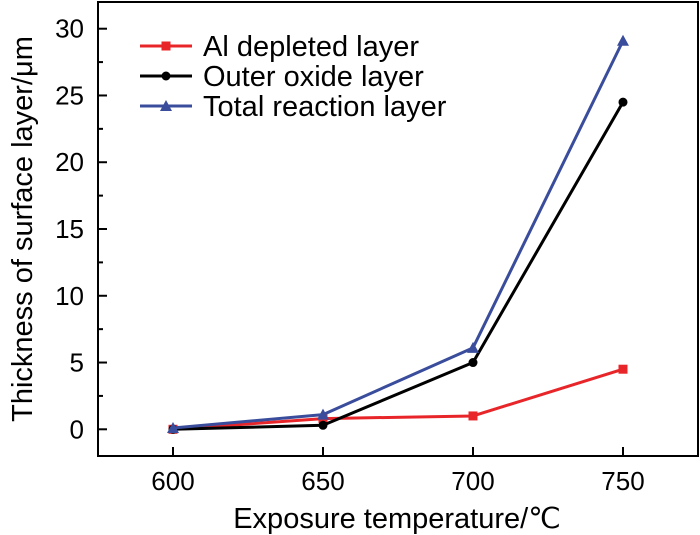 This screenshot has width=700, height=535. Describe the element at coordinates (77, 363) in the screenshot. I see `y-tick-label: 5` at that location.